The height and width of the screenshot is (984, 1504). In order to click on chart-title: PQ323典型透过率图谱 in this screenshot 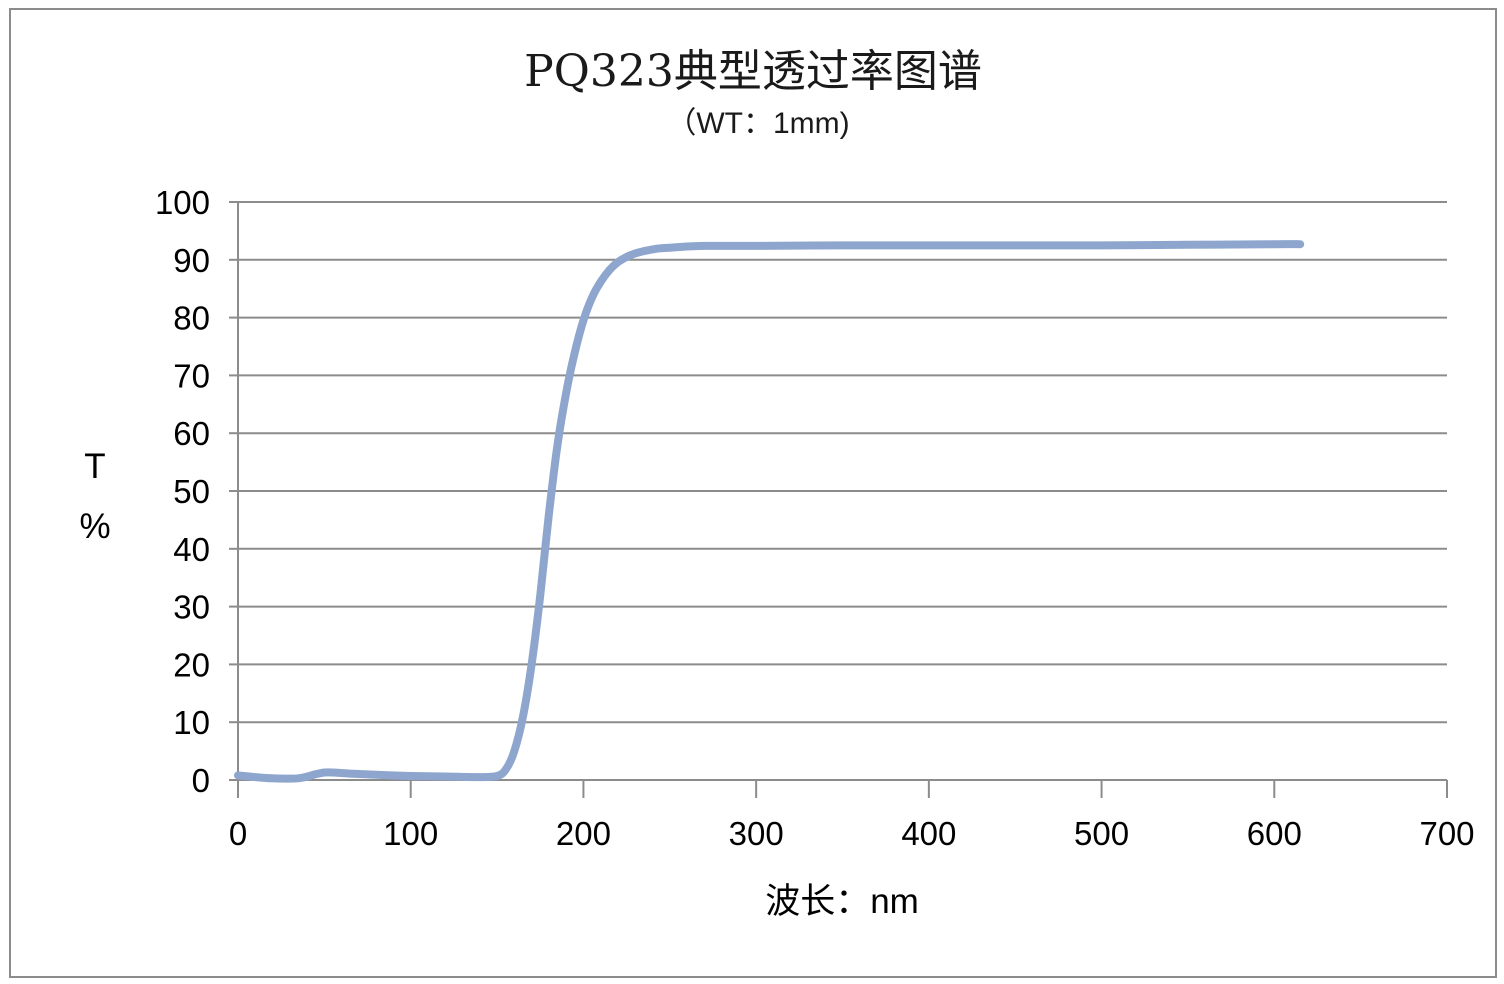, I will do `click(753, 71)`.